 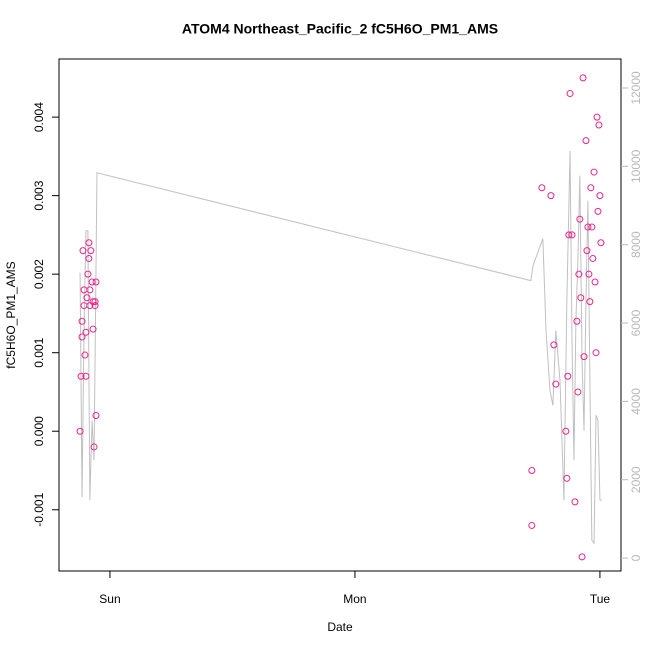 I want to click on y-tick-label: 0.001, so click(x=39, y=352).